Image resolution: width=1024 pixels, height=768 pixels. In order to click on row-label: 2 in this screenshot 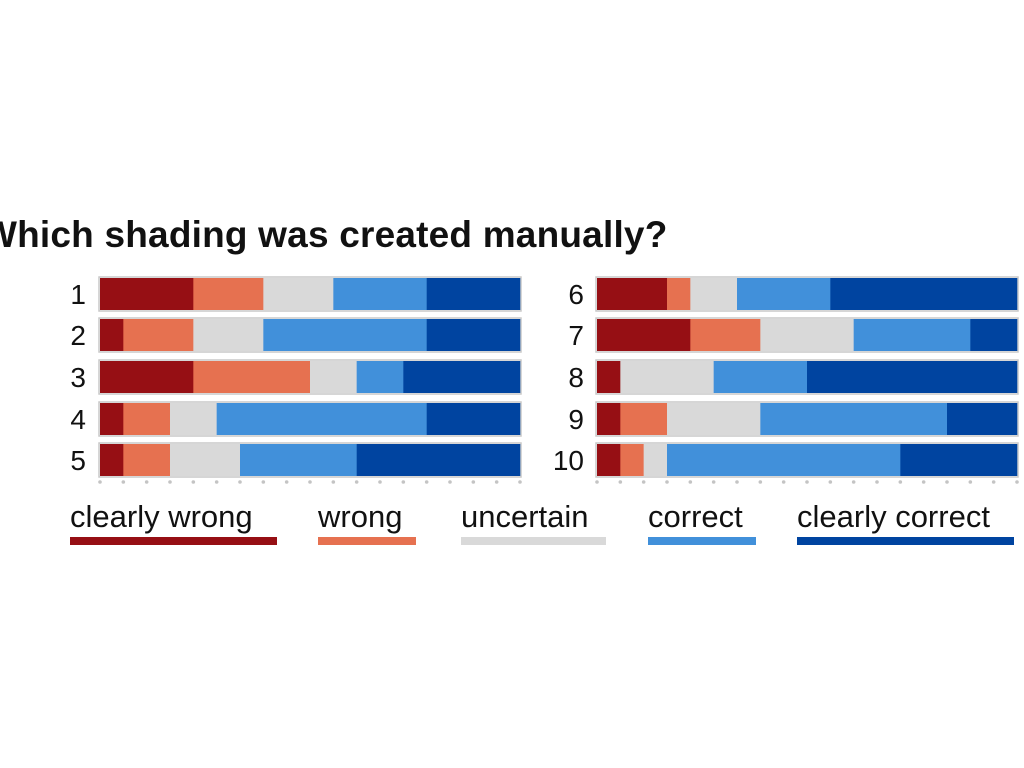, I will do `click(78, 335)`.